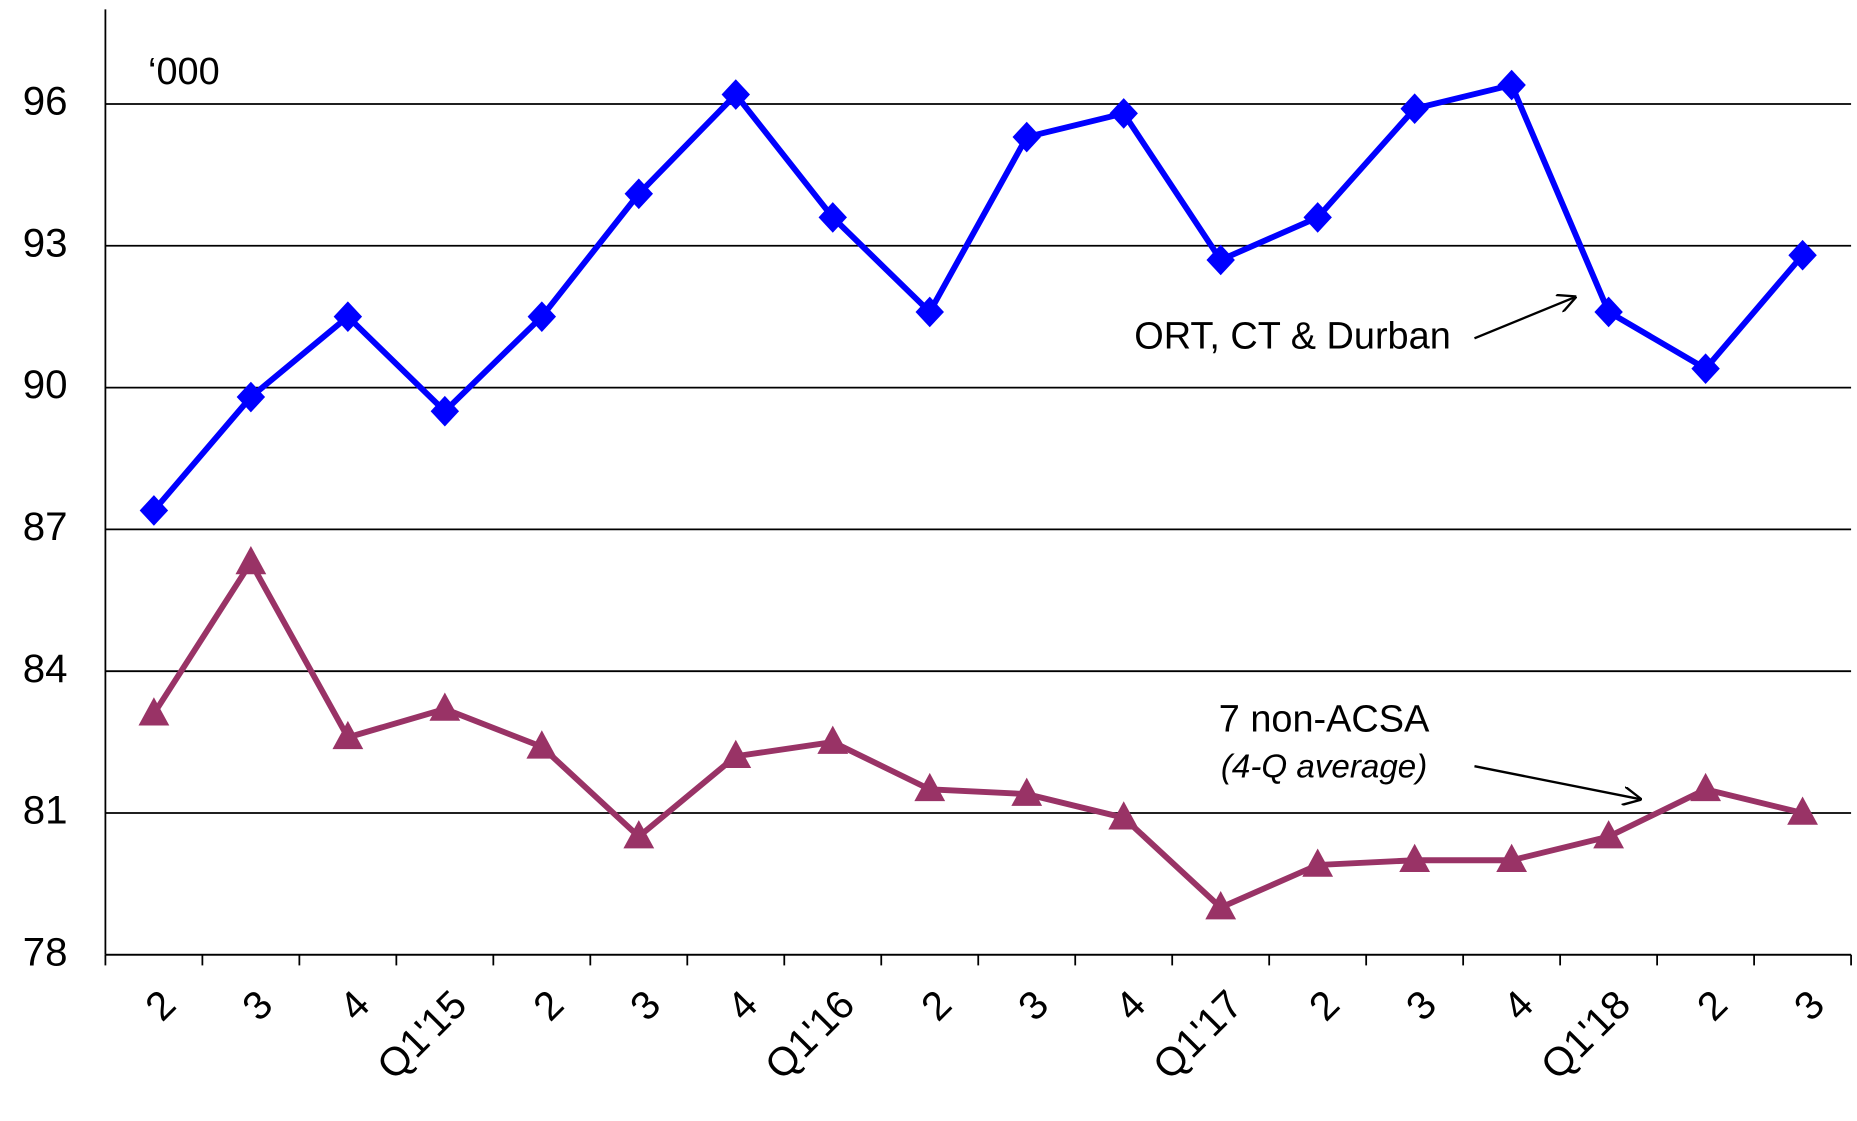 The height and width of the screenshot is (1121, 1857). What do you see at coordinates (45, 242) in the screenshot?
I see `y-tick-label: 93` at bounding box center [45, 242].